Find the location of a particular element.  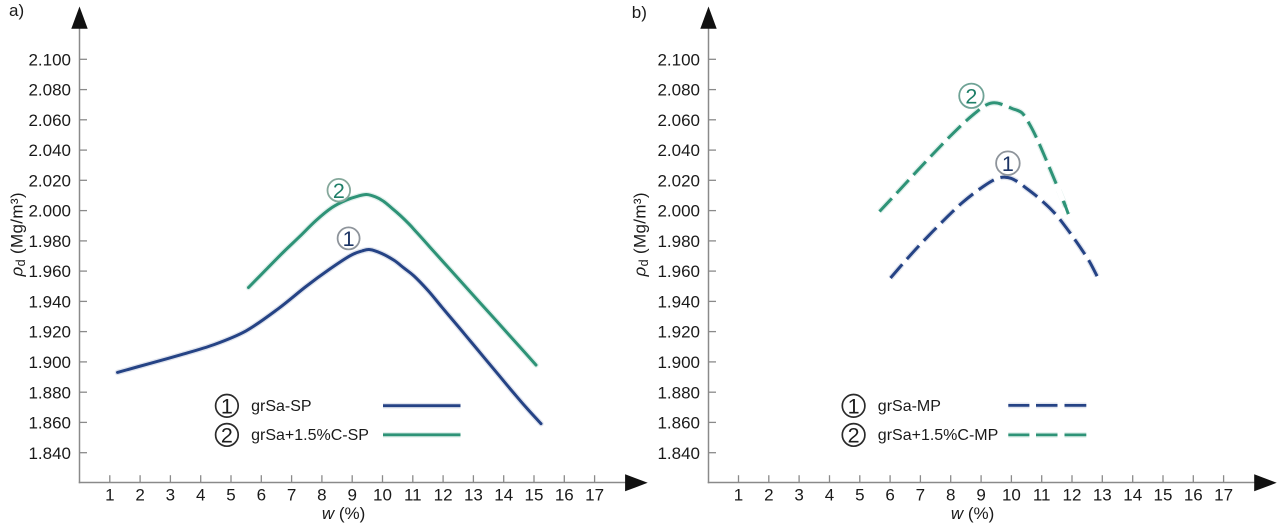

svg-text: grSa-SP is located at coordinates (281, 406).